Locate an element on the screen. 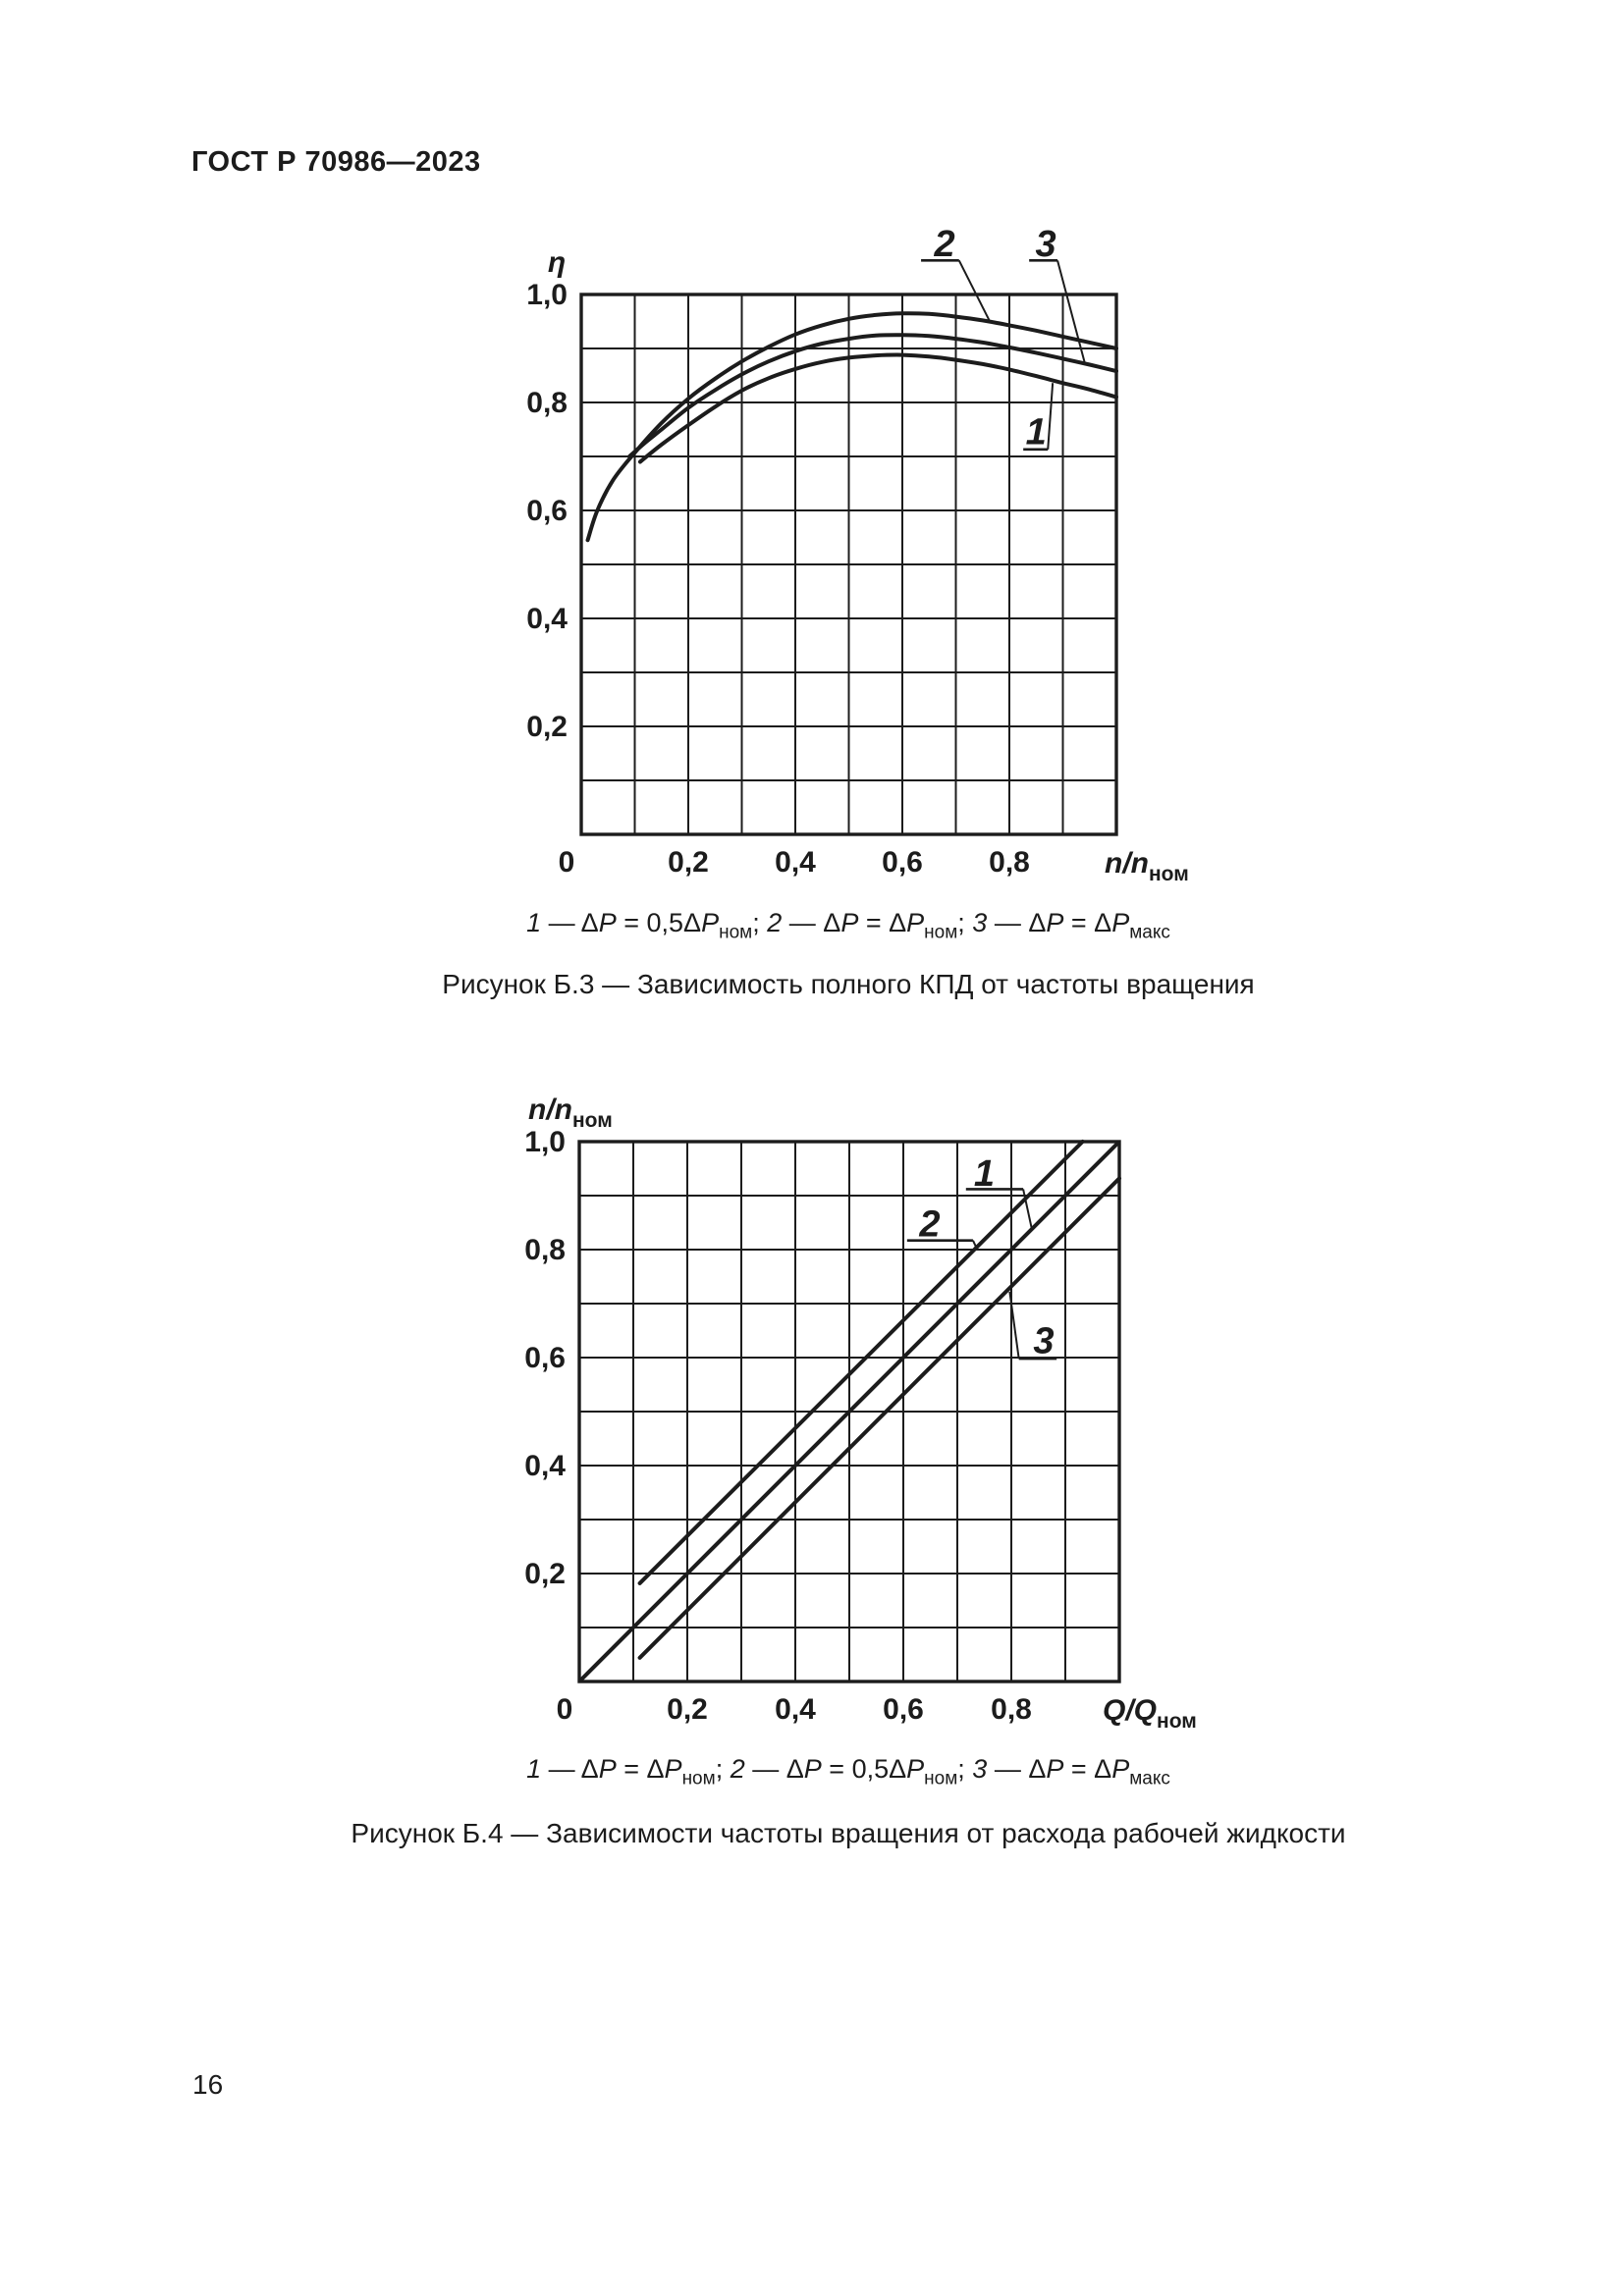 The width and height of the screenshot is (1624, 2296). legend-item: 1 — ΔP = ΔPном is located at coordinates (621, 1771).